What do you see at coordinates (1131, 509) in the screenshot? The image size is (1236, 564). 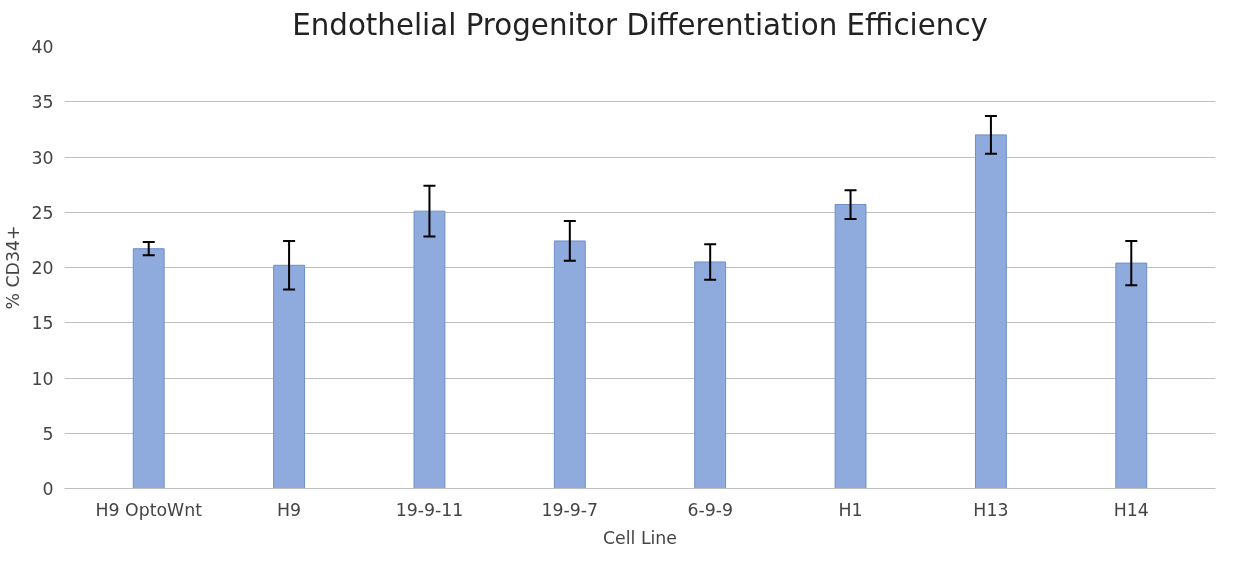 I see `x-tick-label: H14` at bounding box center [1131, 509].